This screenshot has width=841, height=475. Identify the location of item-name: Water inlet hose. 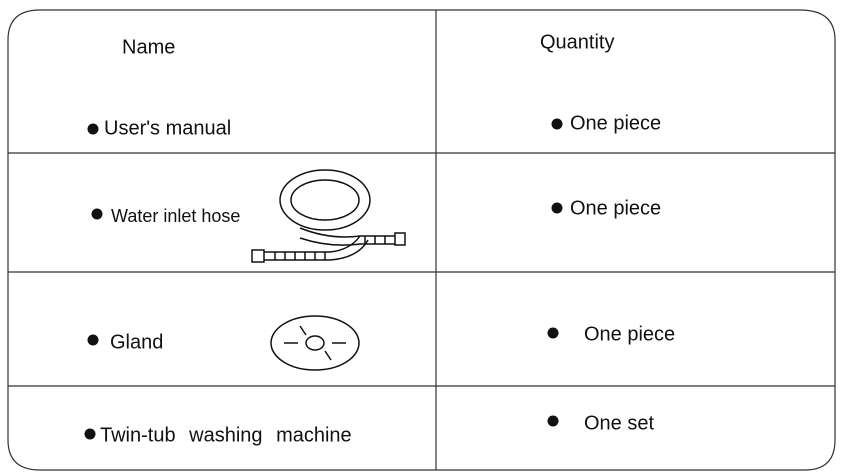
(175, 216).